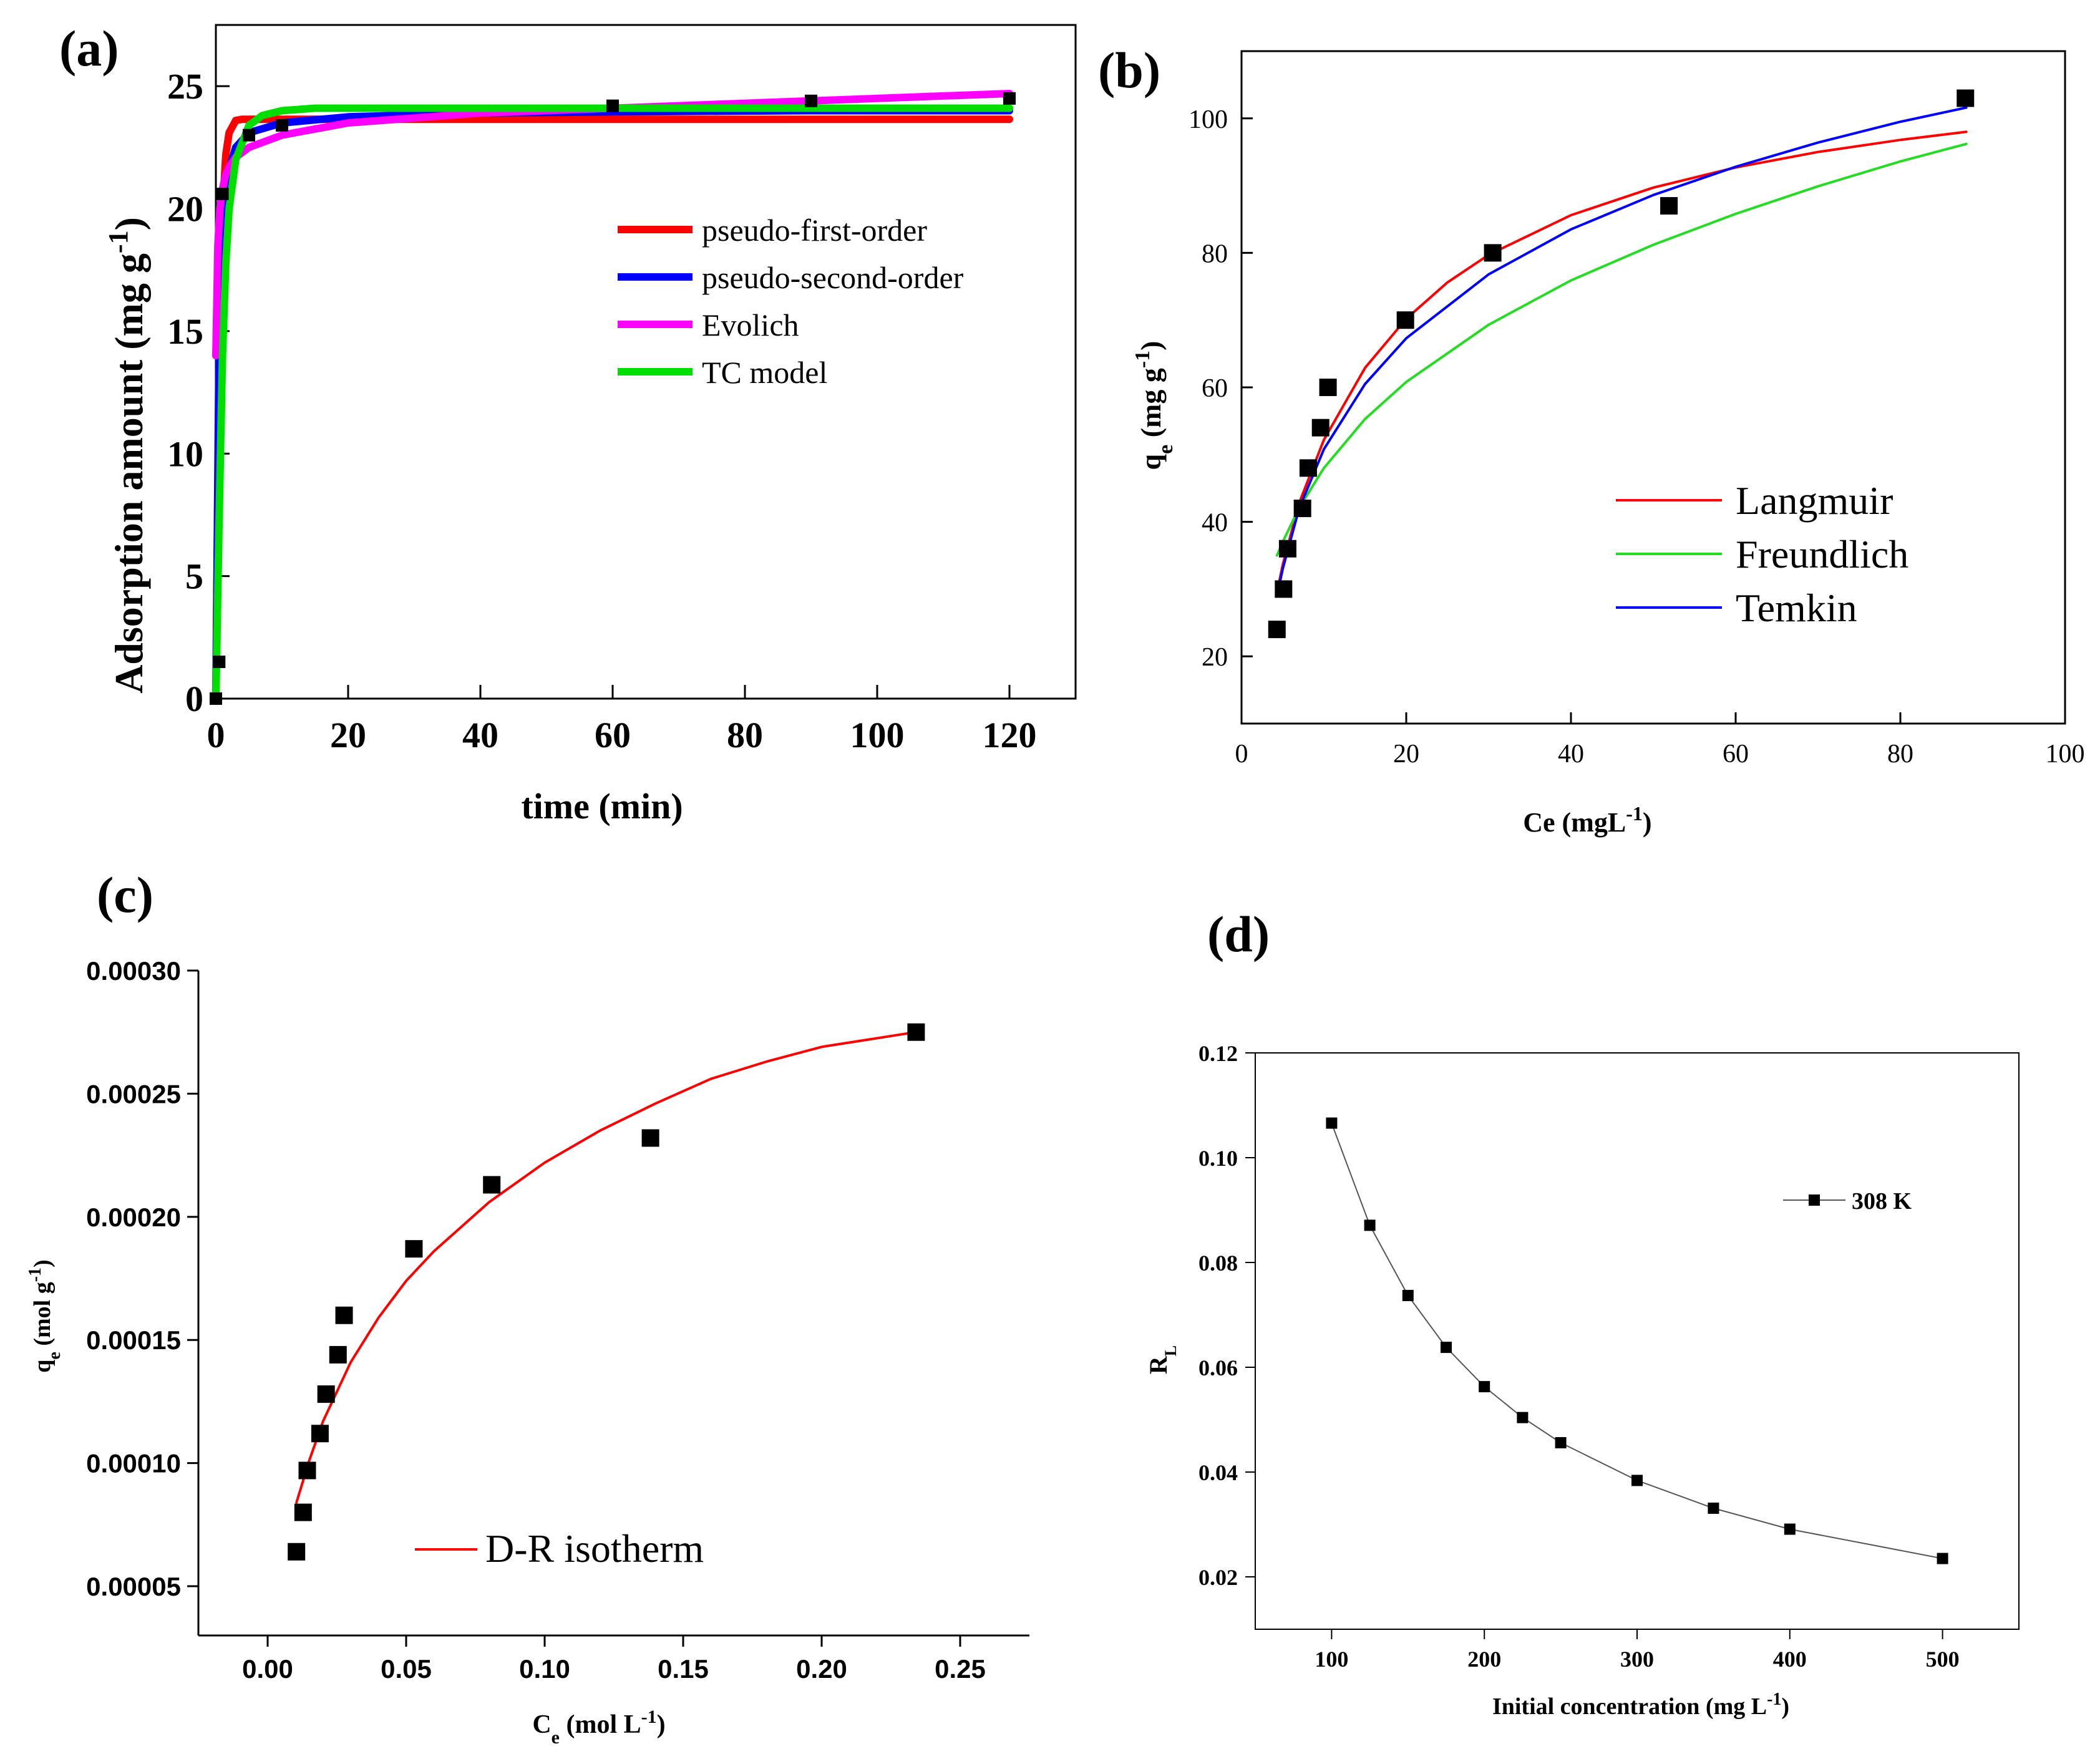 This screenshot has height=1749, width=2100. What do you see at coordinates (1587, 820) in the screenshot?
I see `x-axis-label: Ce (mgL-1)` at bounding box center [1587, 820].